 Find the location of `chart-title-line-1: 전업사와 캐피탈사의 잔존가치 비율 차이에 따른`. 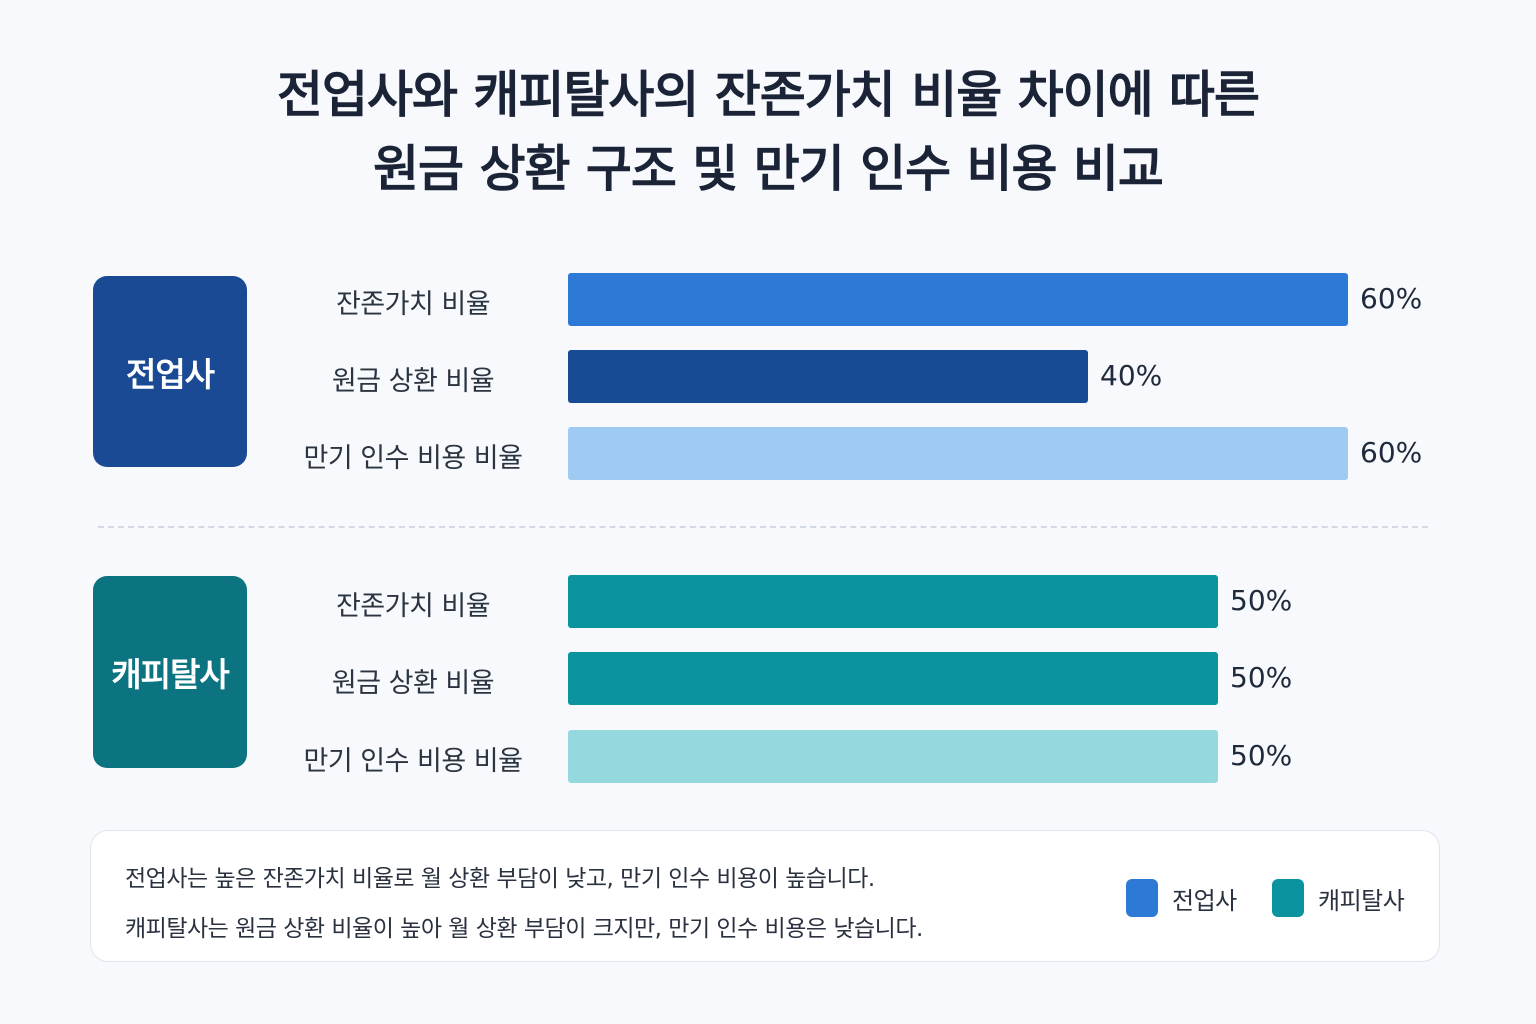

chart-title-line-1: 전업사와 캐피탈사의 잔존가치 비율 차이에 따른 is located at coordinates (768, 95).